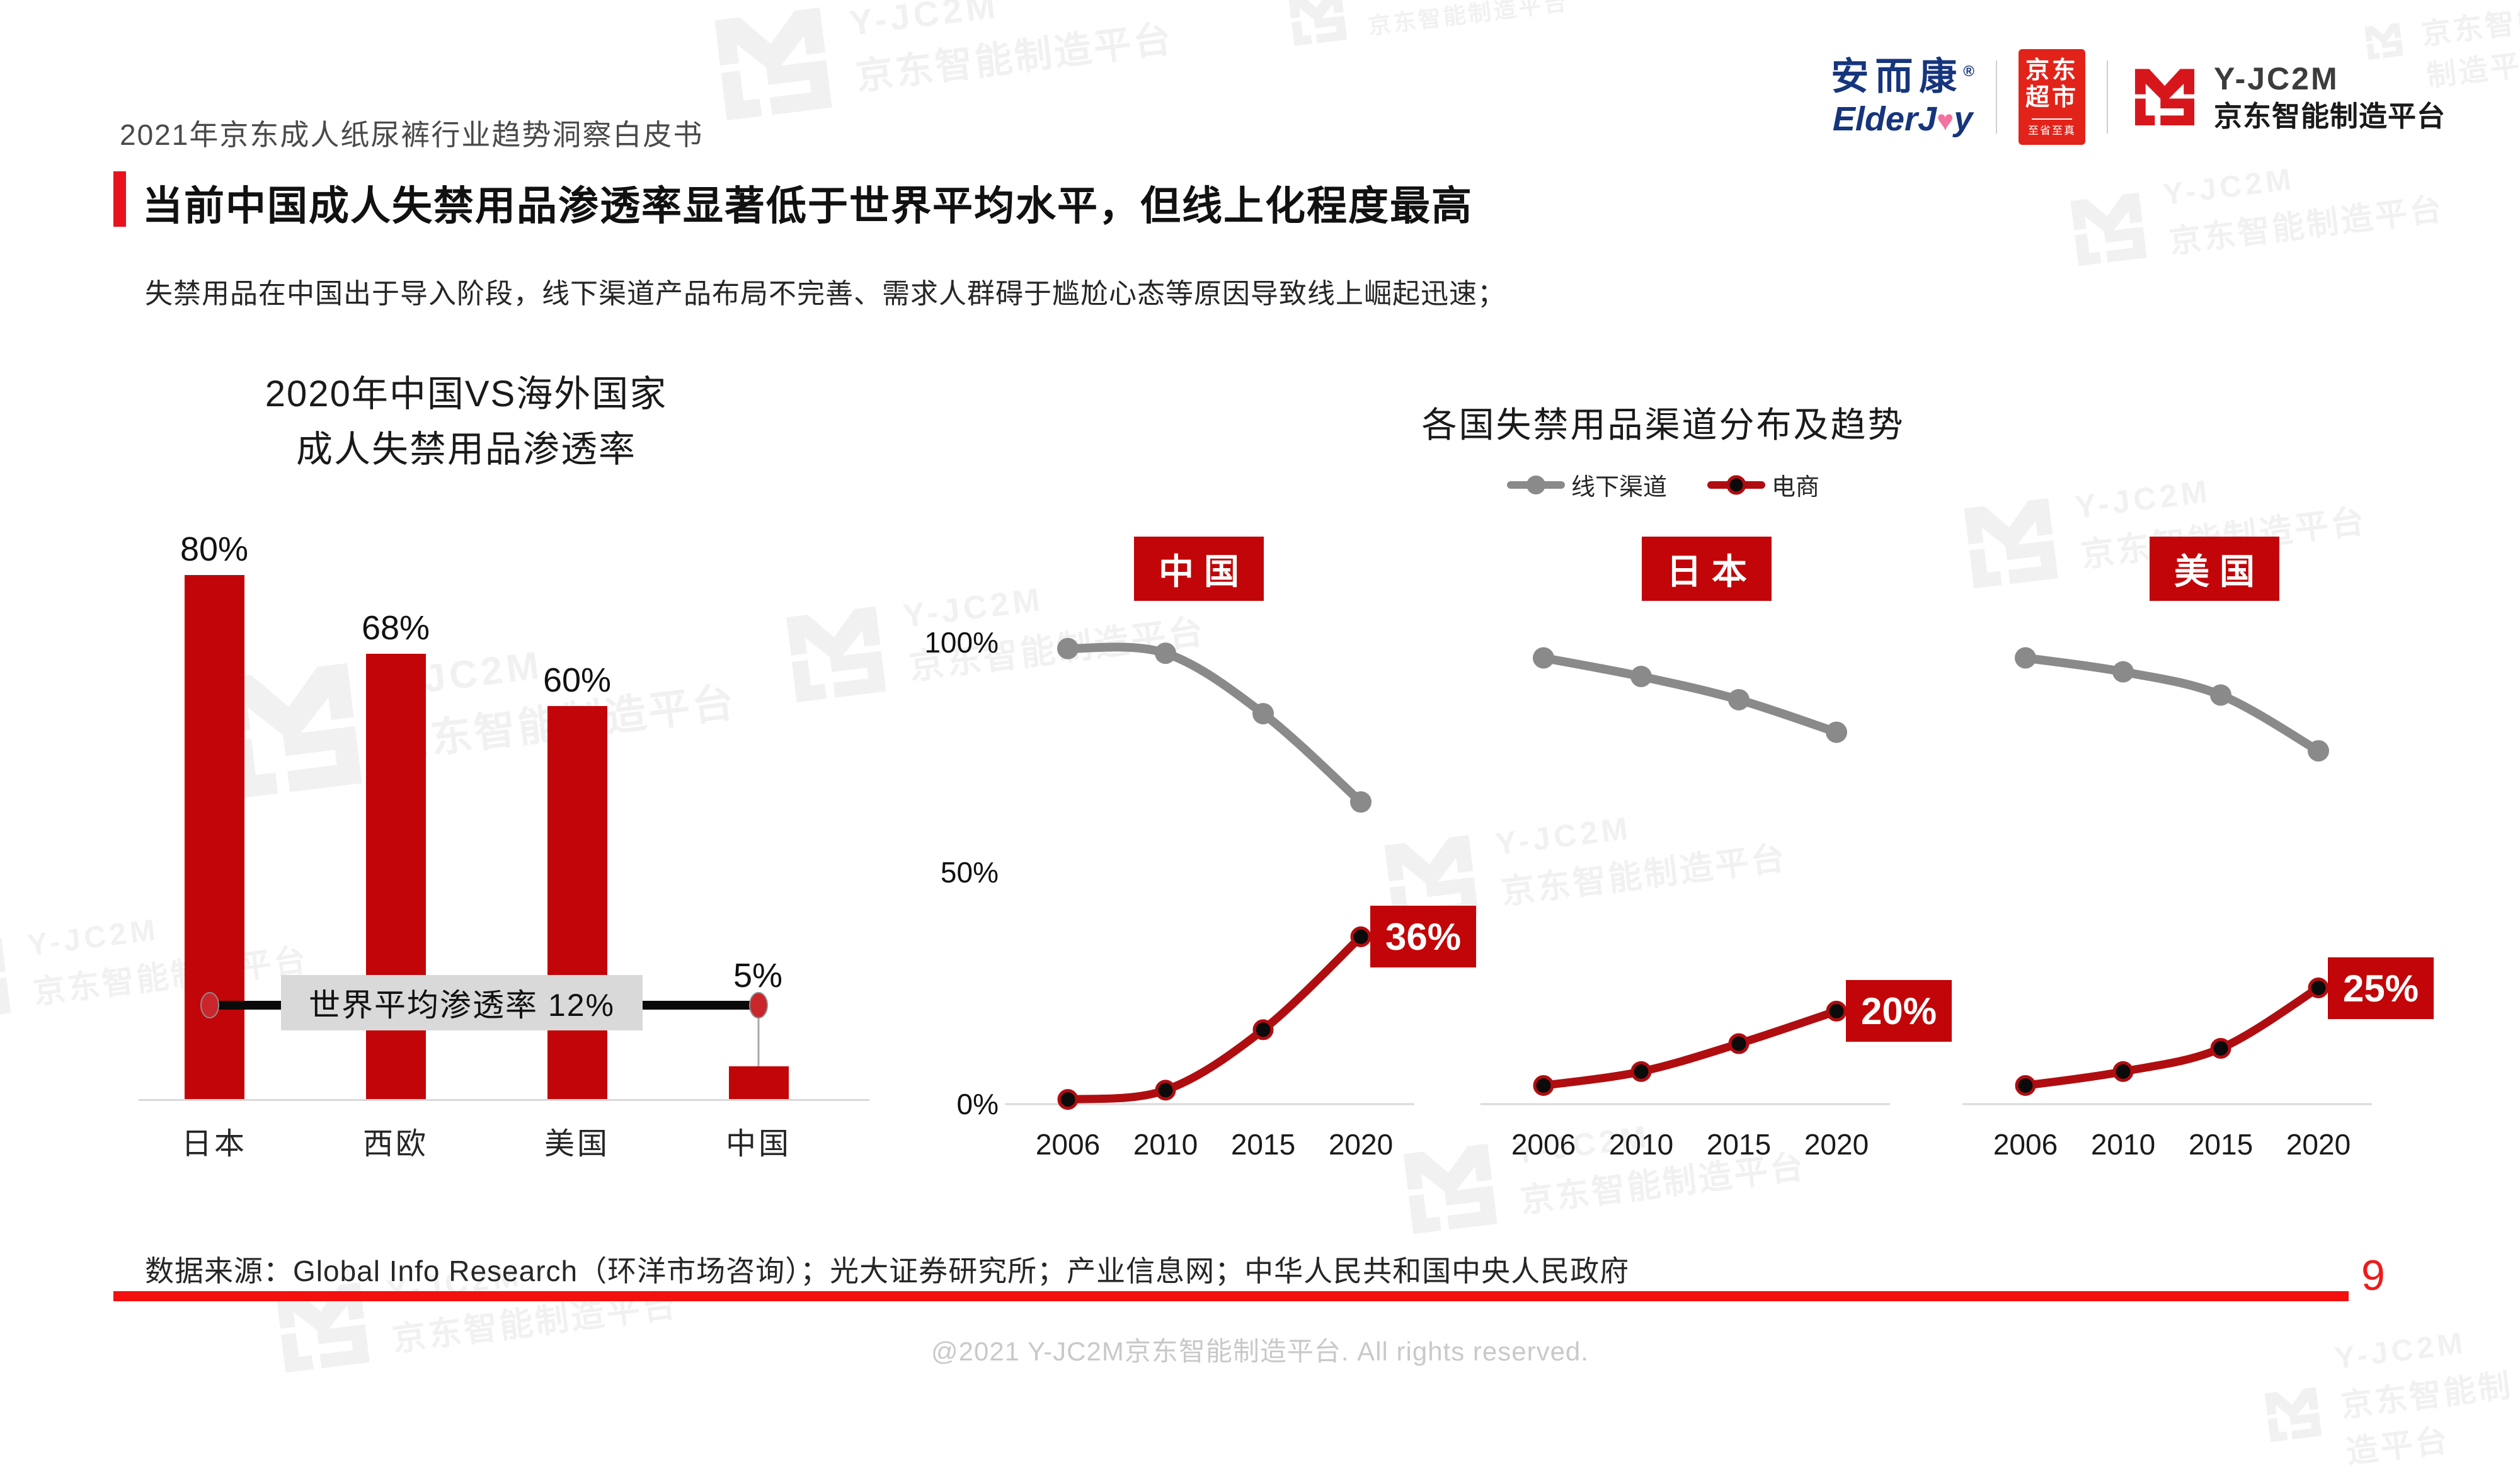 The height and width of the screenshot is (1482, 2520). Describe the element at coordinates (1199, 569) in the screenshot. I see `country-label-box: 中国` at that location.